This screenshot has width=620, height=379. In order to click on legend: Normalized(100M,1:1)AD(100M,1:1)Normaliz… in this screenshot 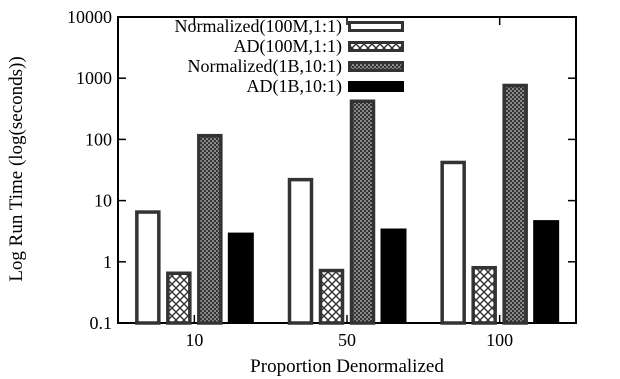, I will do `click(289, 56)`.